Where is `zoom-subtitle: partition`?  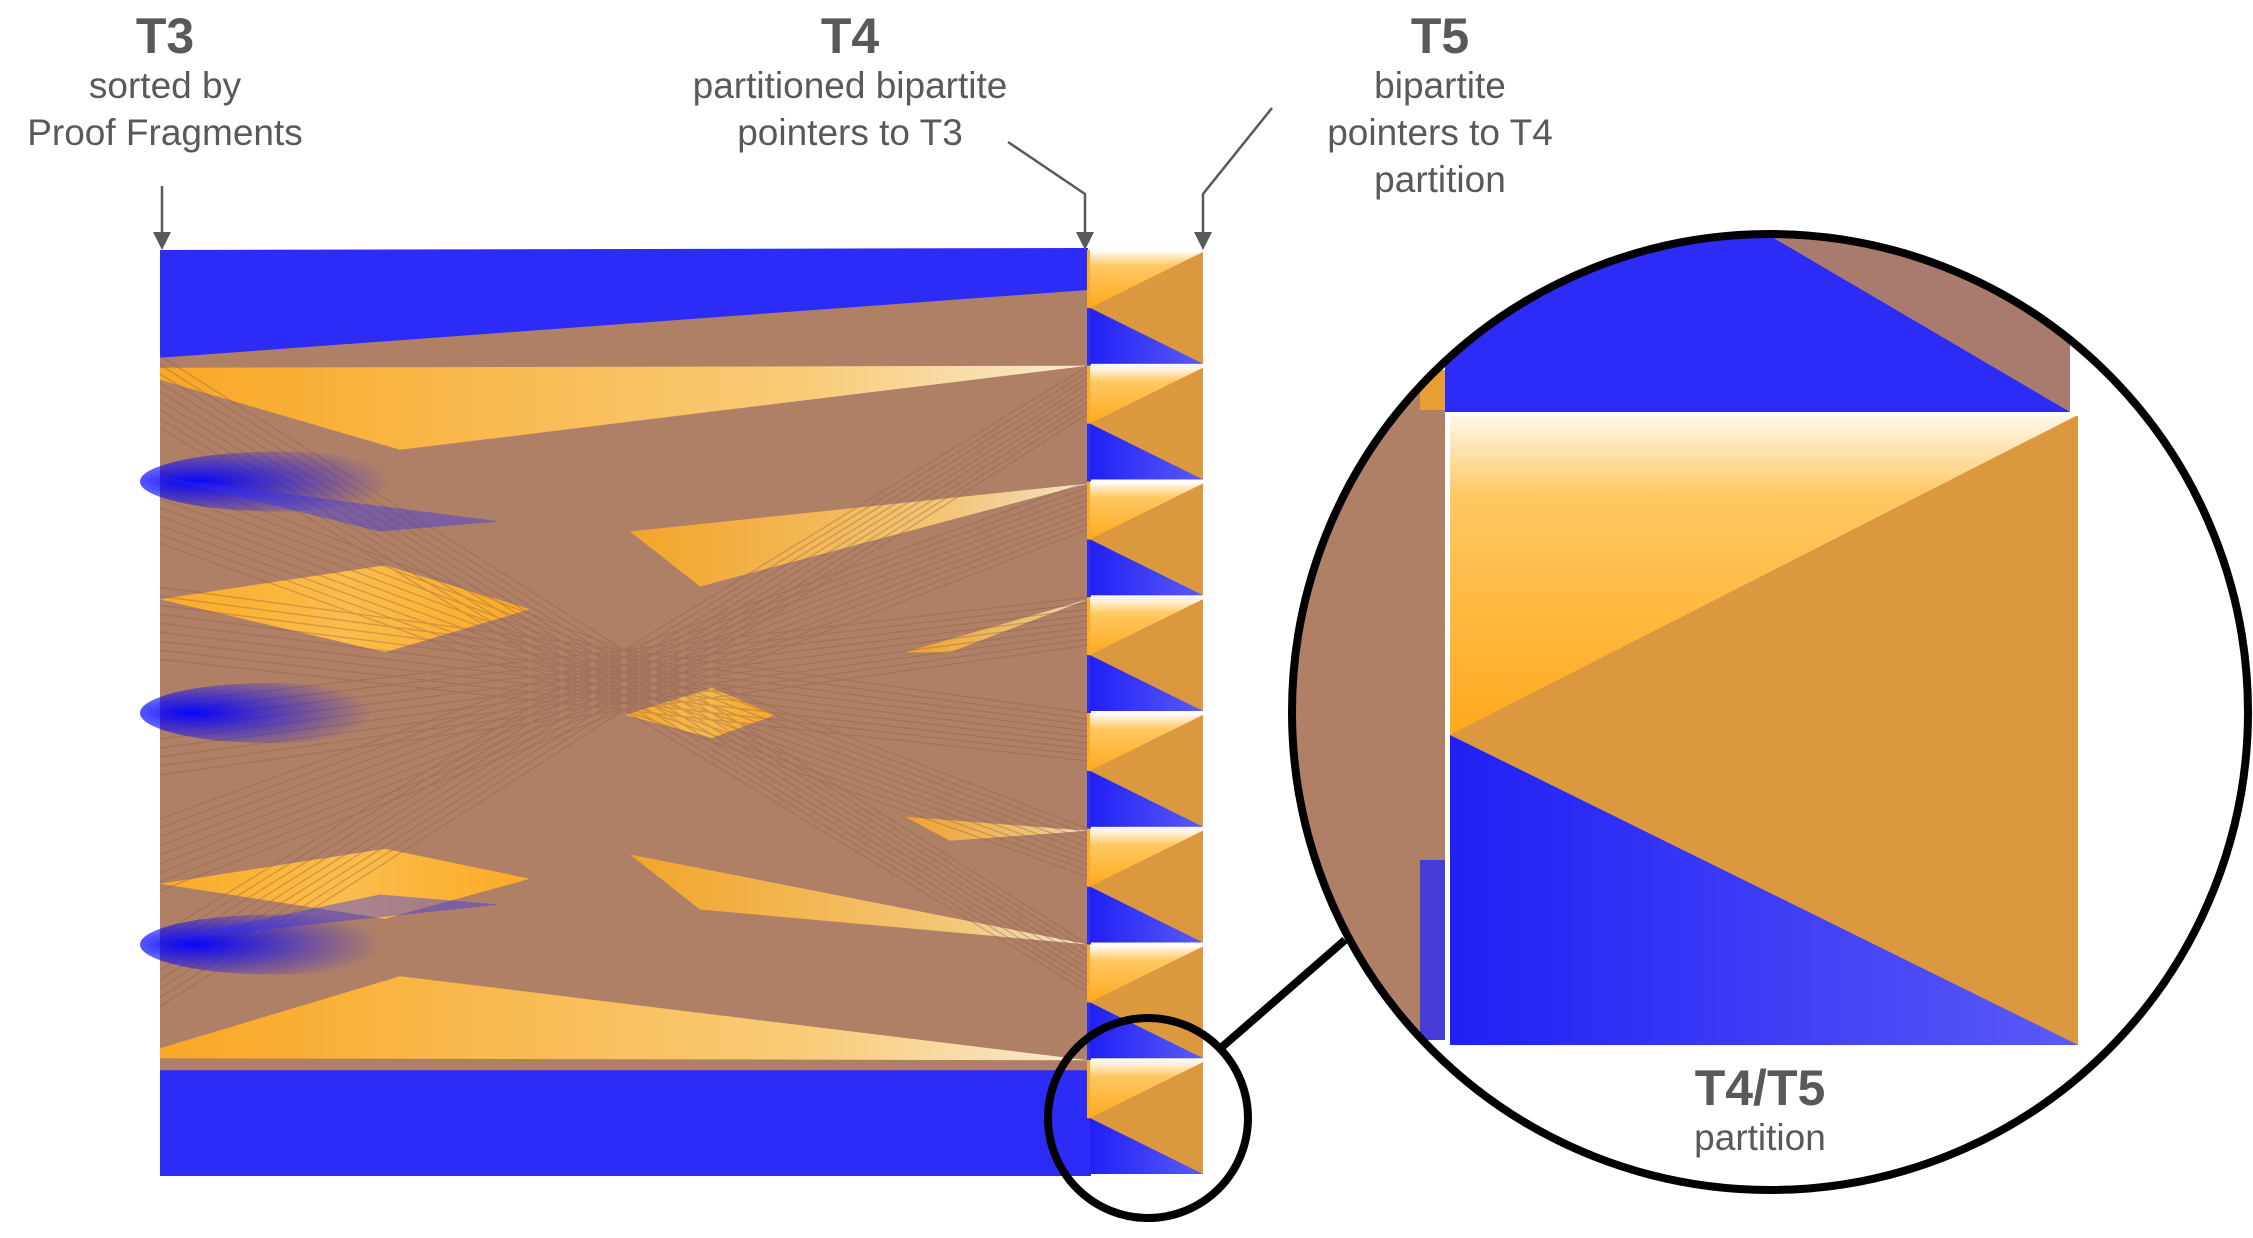 zoom-subtitle: partition is located at coordinates (1760, 1137).